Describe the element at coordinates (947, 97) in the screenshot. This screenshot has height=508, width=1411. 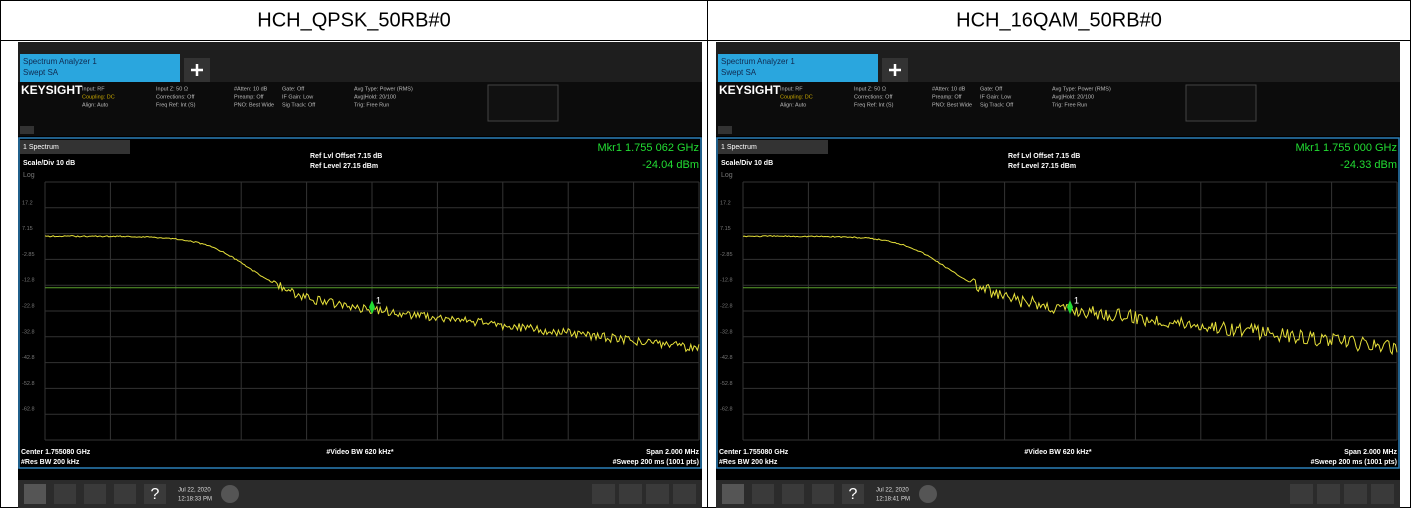
I see `setting: Preamp: Off` at that location.